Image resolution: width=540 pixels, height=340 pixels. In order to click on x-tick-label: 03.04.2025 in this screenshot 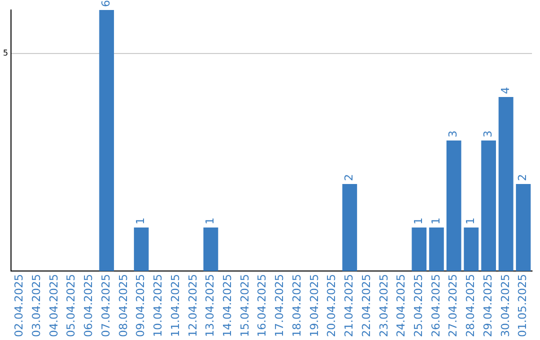, I will do `click(36, 306)`.